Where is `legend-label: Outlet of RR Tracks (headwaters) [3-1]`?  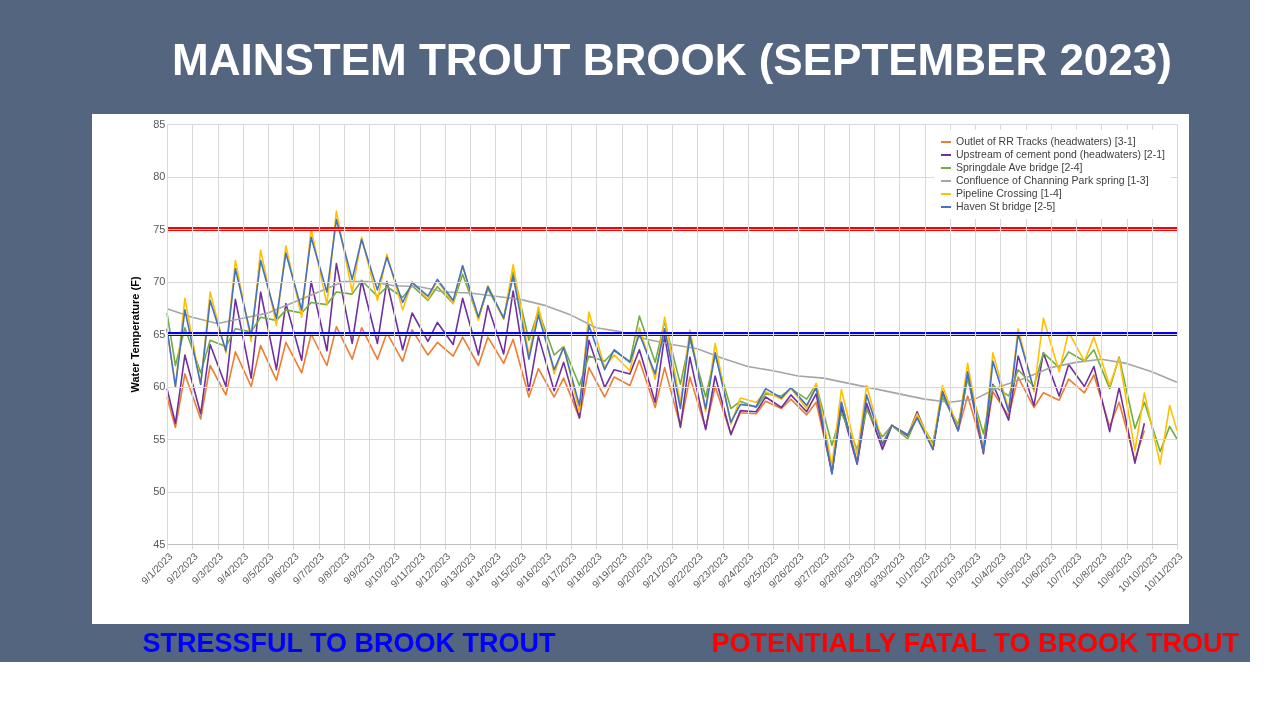 legend-label: Outlet of RR Tracks (headwaters) [3-1] is located at coordinates (1046, 141).